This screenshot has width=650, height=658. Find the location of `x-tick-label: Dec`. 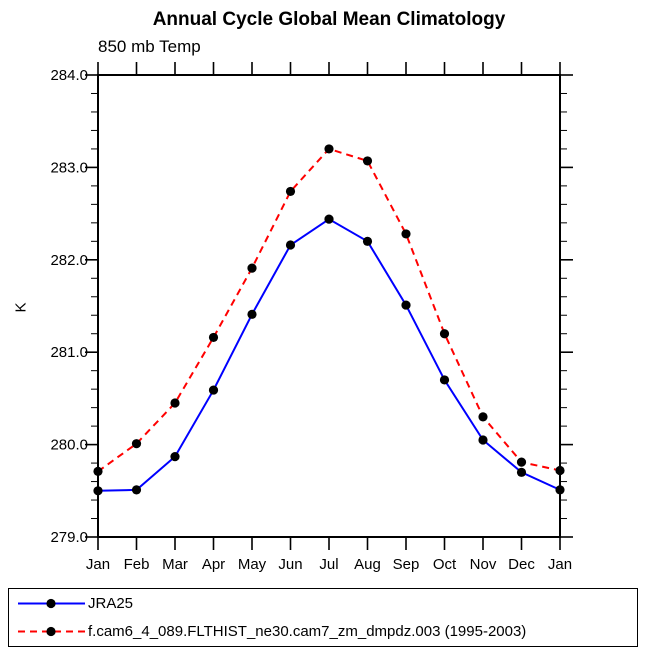

x-tick-label: Dec is located at coordinates (521, 564).